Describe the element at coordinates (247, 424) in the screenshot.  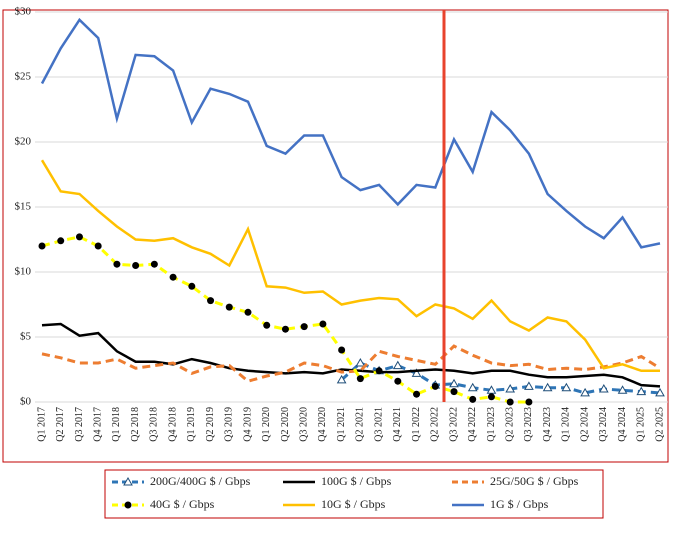
I see `x-tick-label: Q4 2019` at that location.